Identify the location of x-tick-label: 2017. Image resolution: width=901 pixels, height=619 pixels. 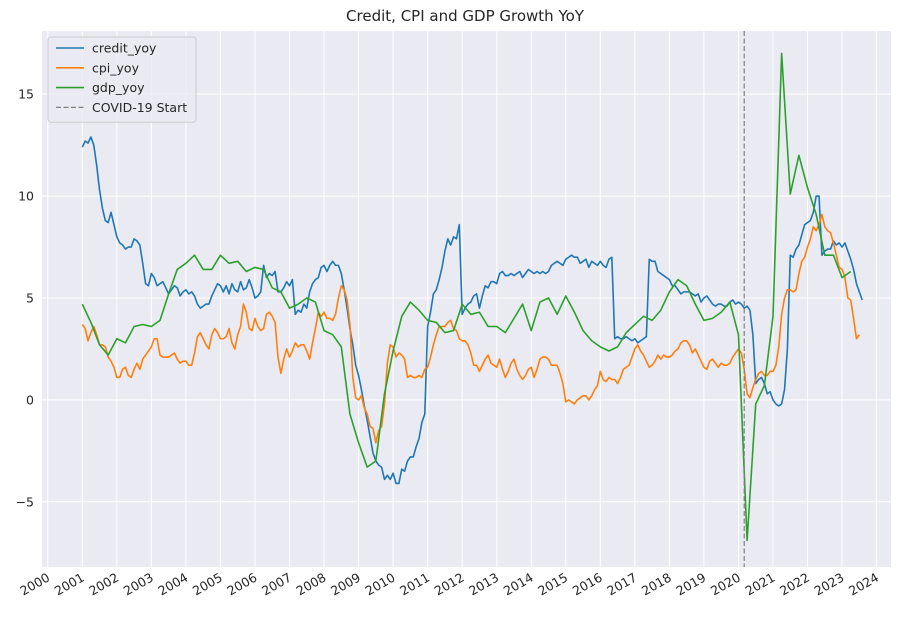
(621, 584).